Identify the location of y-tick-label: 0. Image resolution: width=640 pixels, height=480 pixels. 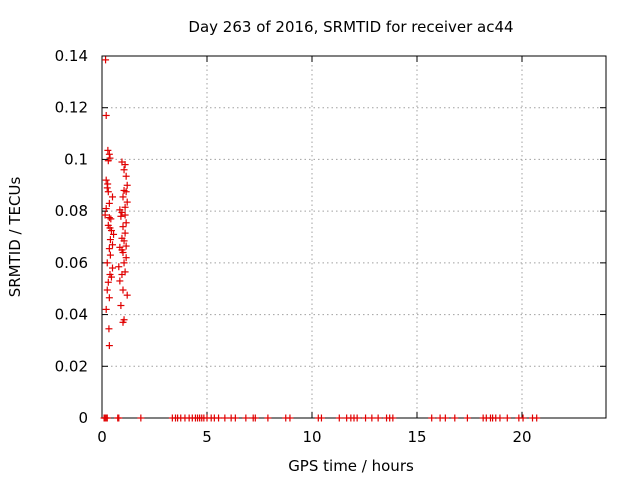
(83, 418).